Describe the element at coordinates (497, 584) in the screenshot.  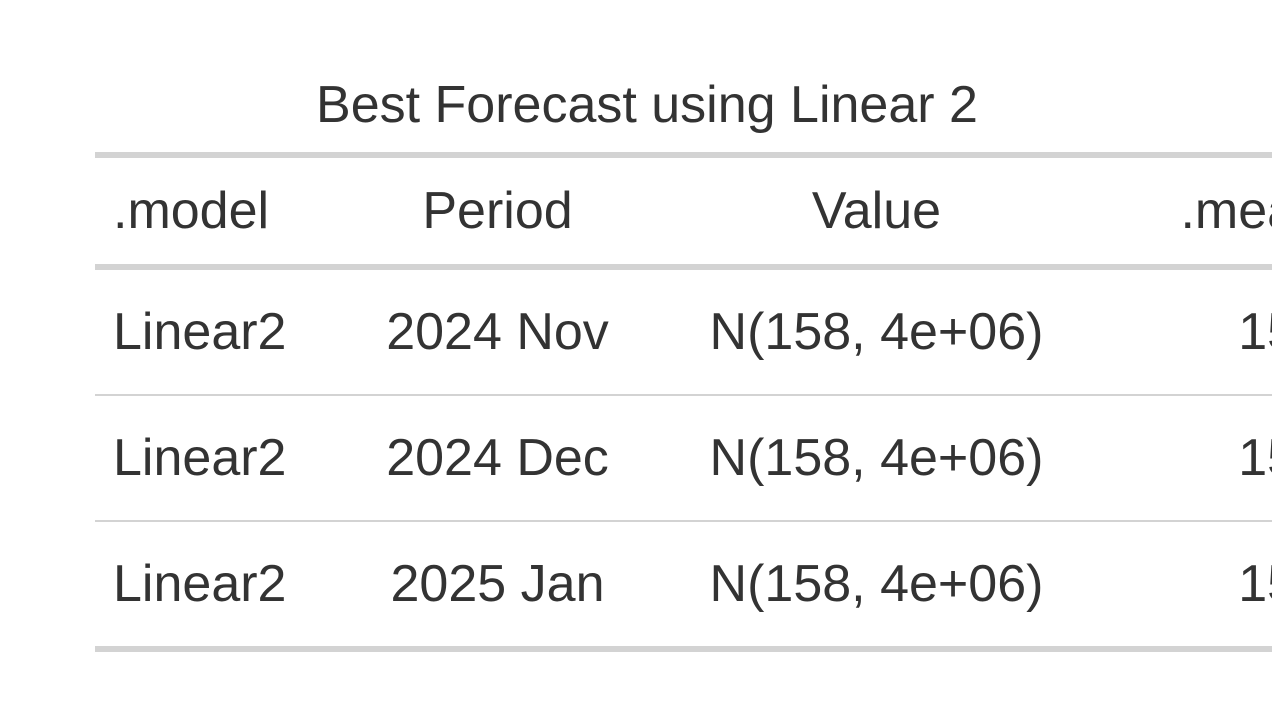
I see `cell-period: 2025 Jan` at that location.